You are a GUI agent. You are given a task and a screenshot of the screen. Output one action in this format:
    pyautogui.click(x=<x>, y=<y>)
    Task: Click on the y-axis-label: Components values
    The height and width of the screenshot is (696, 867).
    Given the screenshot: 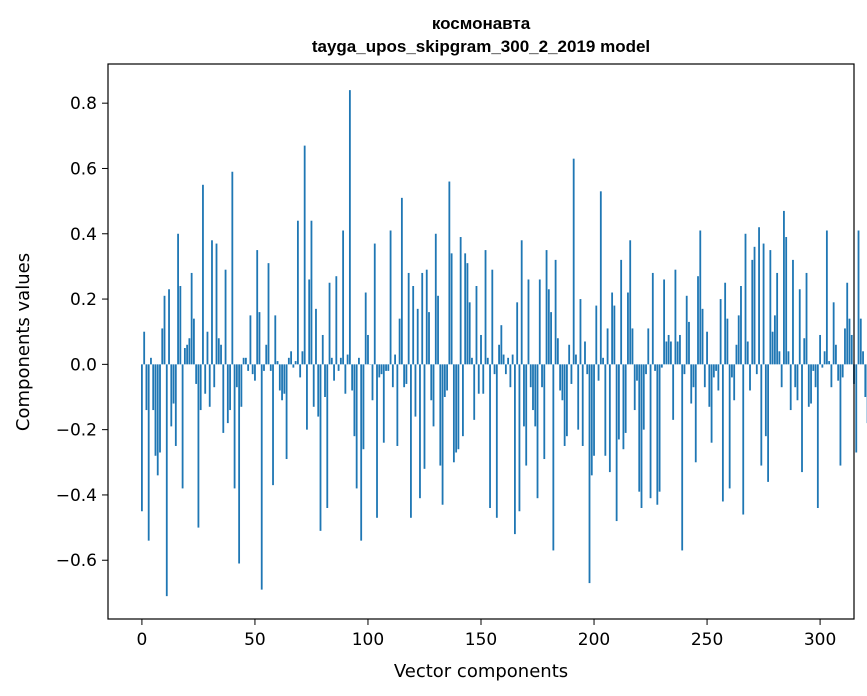 What is the action you would take?
    pyautogui.click(x=23, y=342)
    